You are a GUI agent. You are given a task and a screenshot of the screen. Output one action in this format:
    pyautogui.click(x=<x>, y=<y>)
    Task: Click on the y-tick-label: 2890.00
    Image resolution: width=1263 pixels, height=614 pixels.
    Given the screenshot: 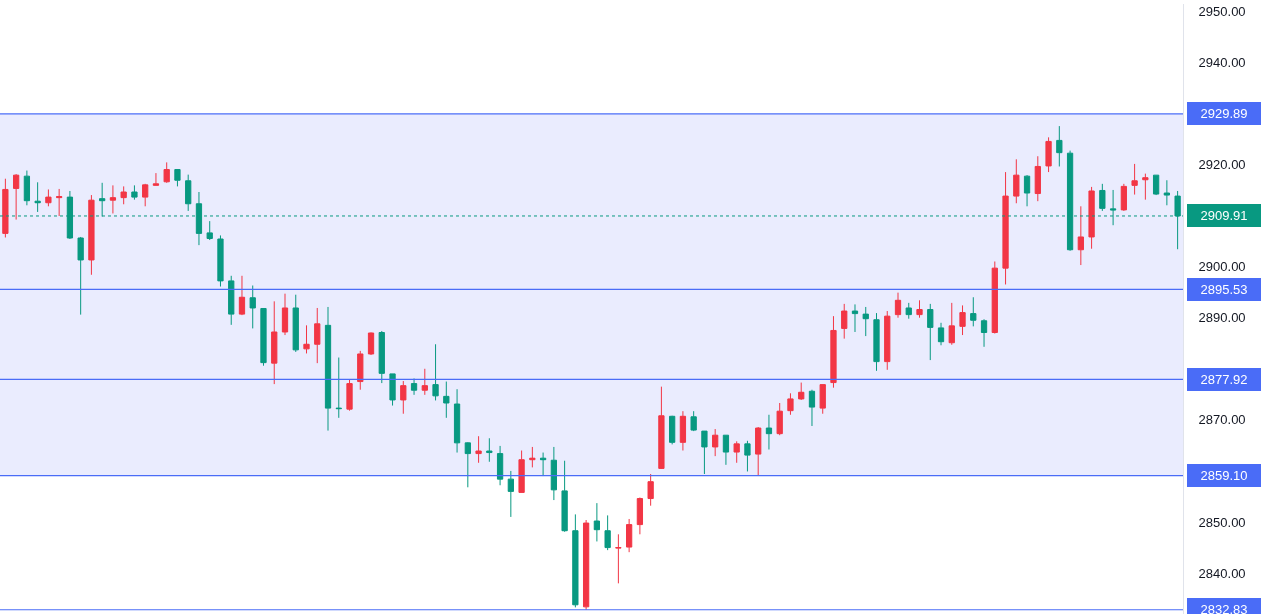 What is the action you would take?
    pyautogui.click(x=1222, y=318)
    